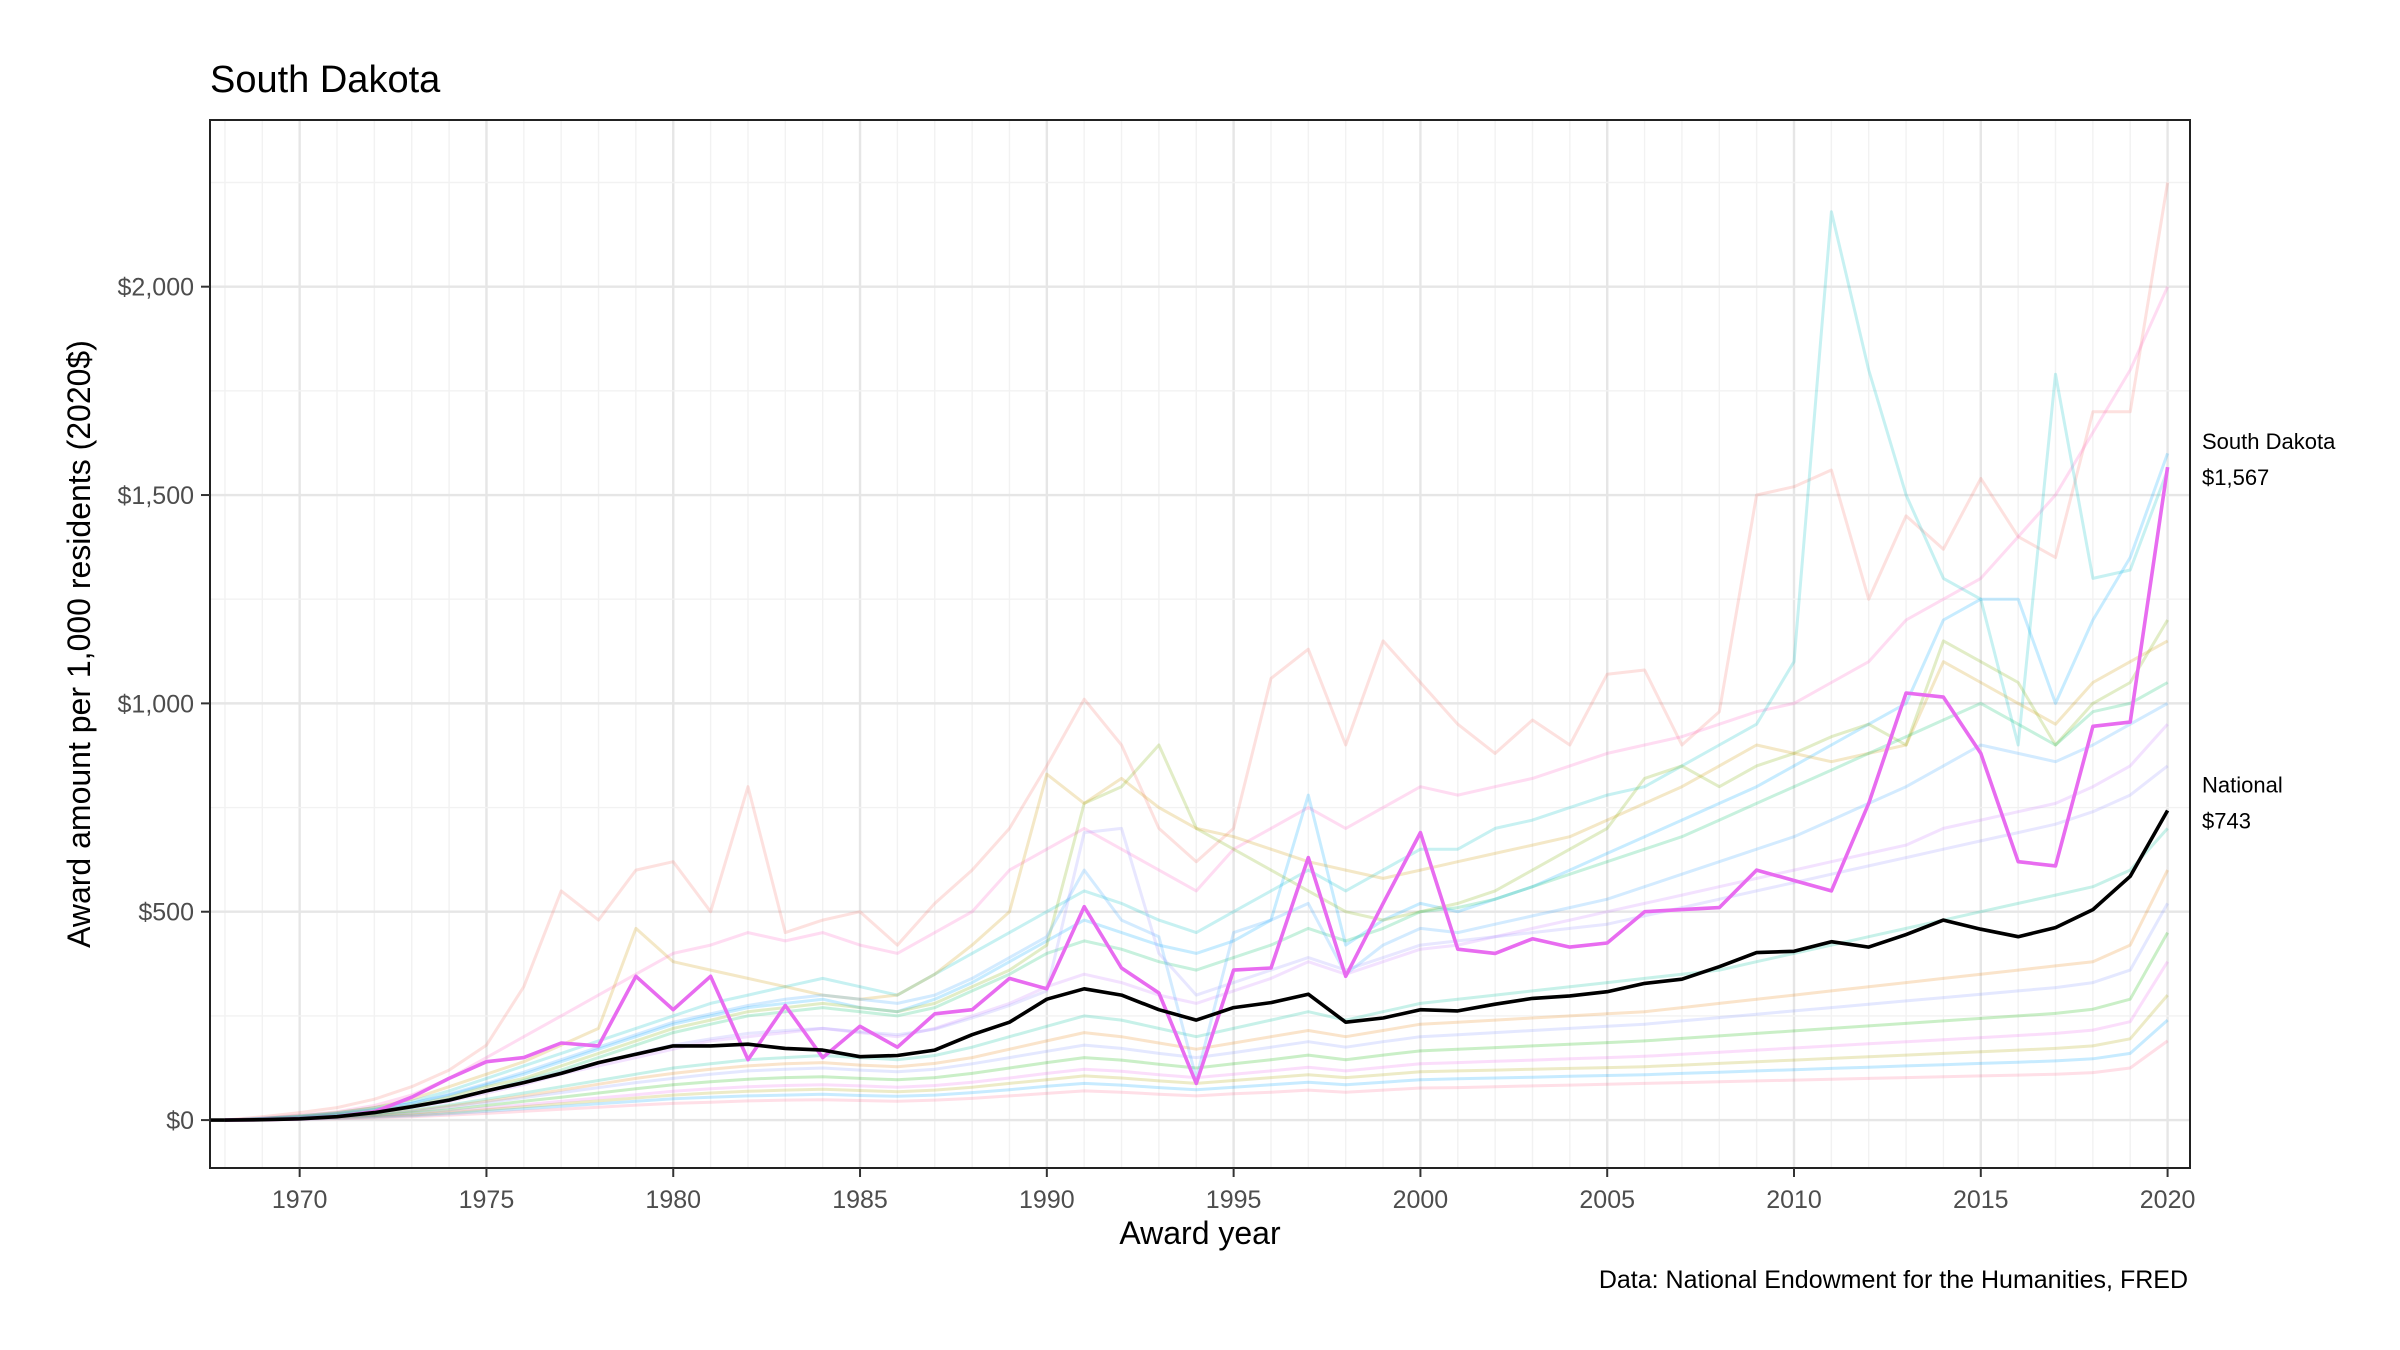 This screenshot has width=2400, height=1350. I want to click on y-axis: $0 $500 $1,000 $1,500 $2,000, so click(164, 704).